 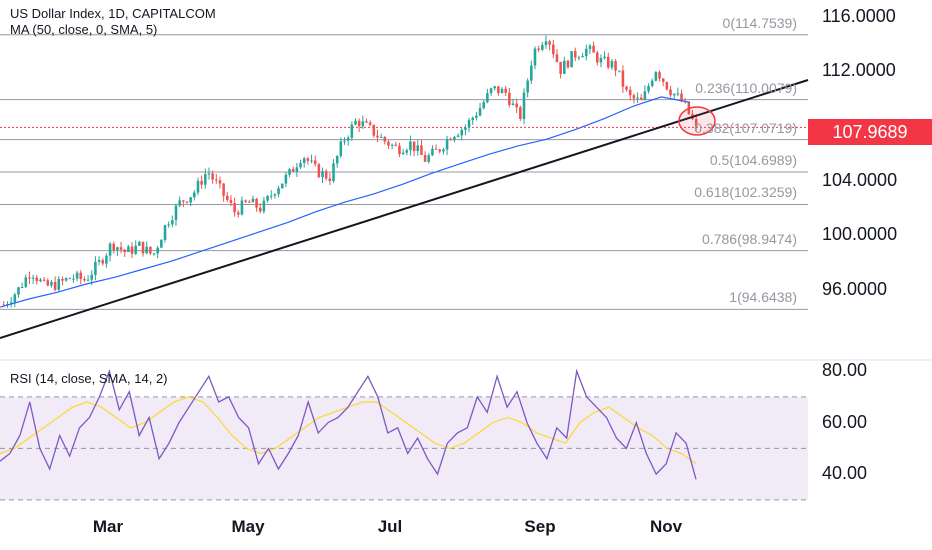 I want to click on last-price-tag: 107.9689, so click(x=870, y=132).